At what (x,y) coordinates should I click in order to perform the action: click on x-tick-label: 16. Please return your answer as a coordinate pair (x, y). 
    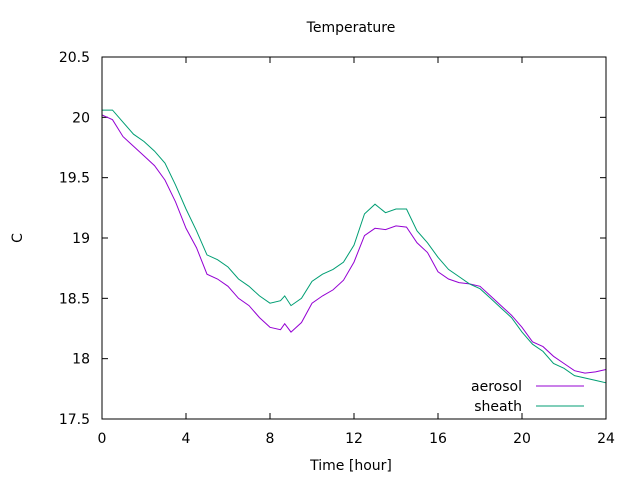
    Looking at the image, I should click on (438, 439).